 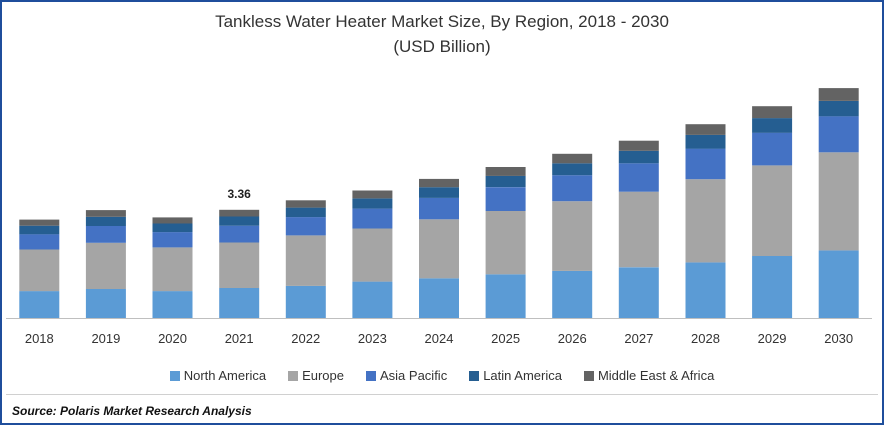 What do you see at coordinates (638, 292) in the screenshot?
I see `bar-segment-2027-s0` at bounding box center [638, 292].